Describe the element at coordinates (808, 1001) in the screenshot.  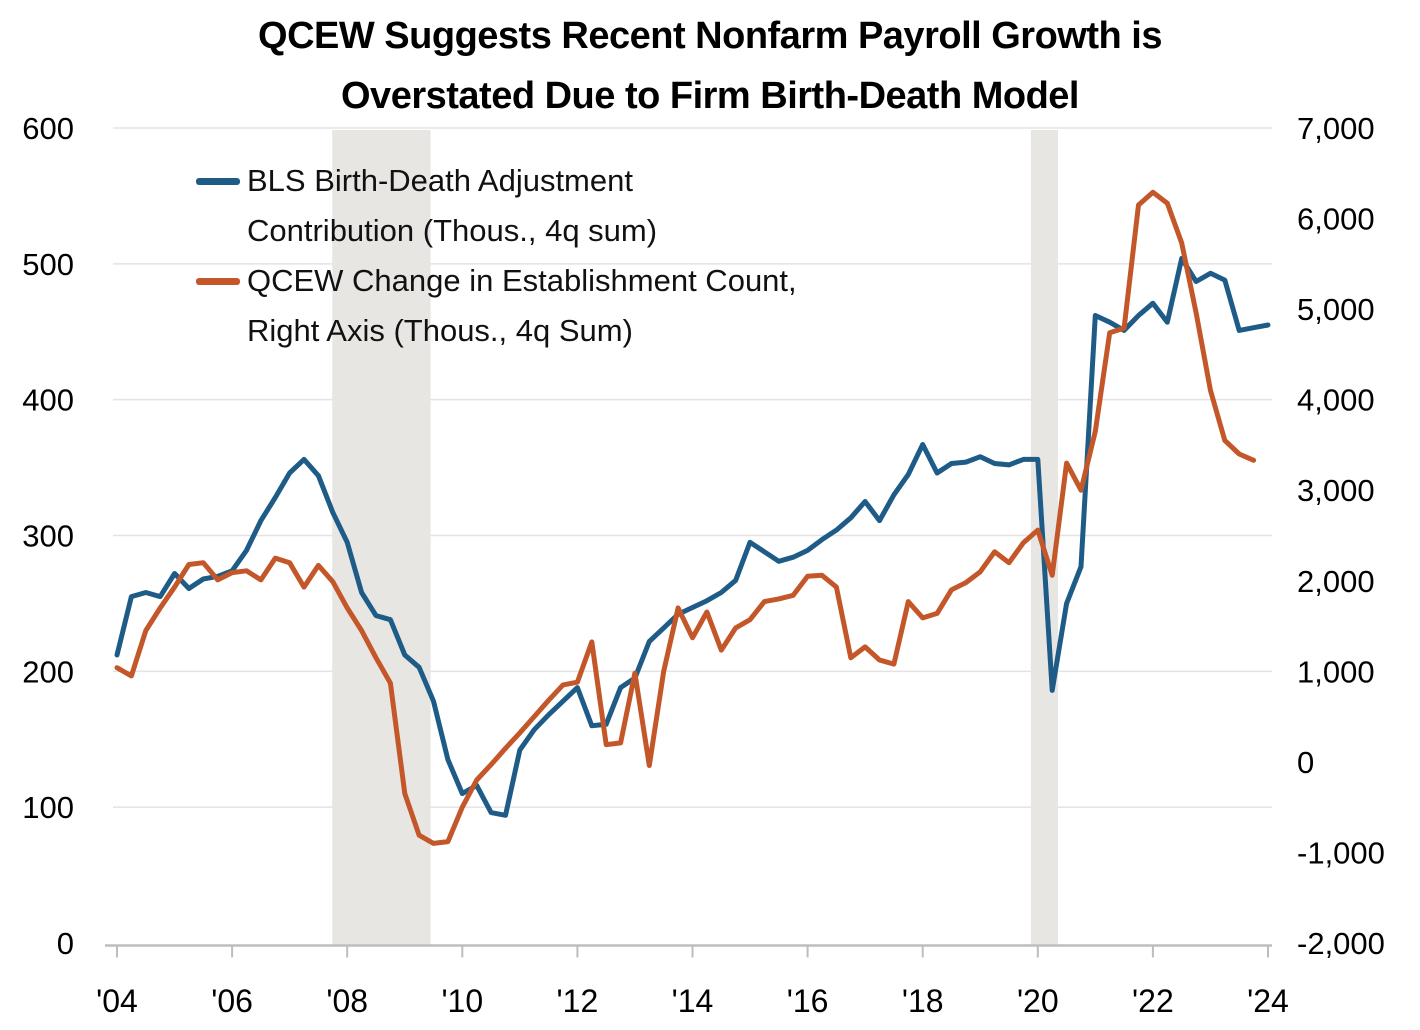
I see `x-axis-tick-label-2016: '16` at that location.